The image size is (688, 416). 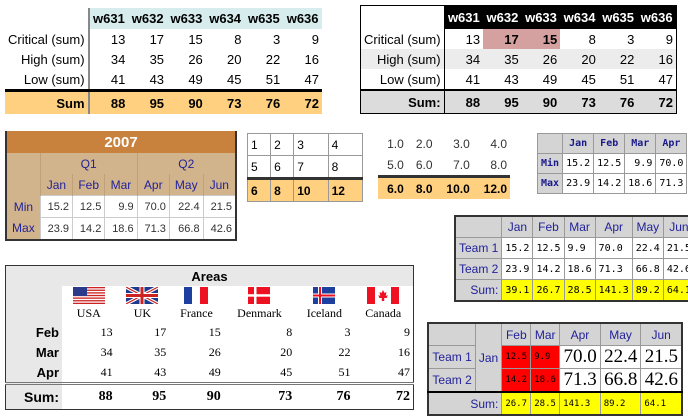 I want to click on table-row: Critical (sum) 13 17 15 8 3 9, so click(x=518, y=39).